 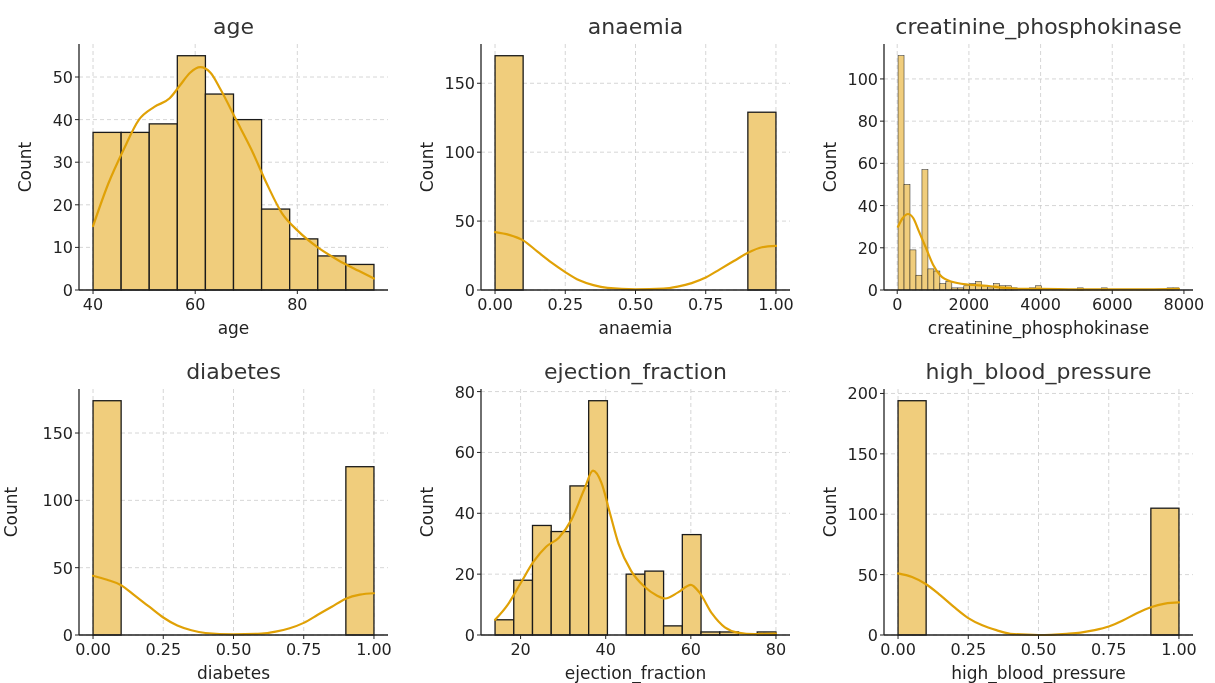 I want to click on x-tick-label: 2000, so click(x=969, y=304).